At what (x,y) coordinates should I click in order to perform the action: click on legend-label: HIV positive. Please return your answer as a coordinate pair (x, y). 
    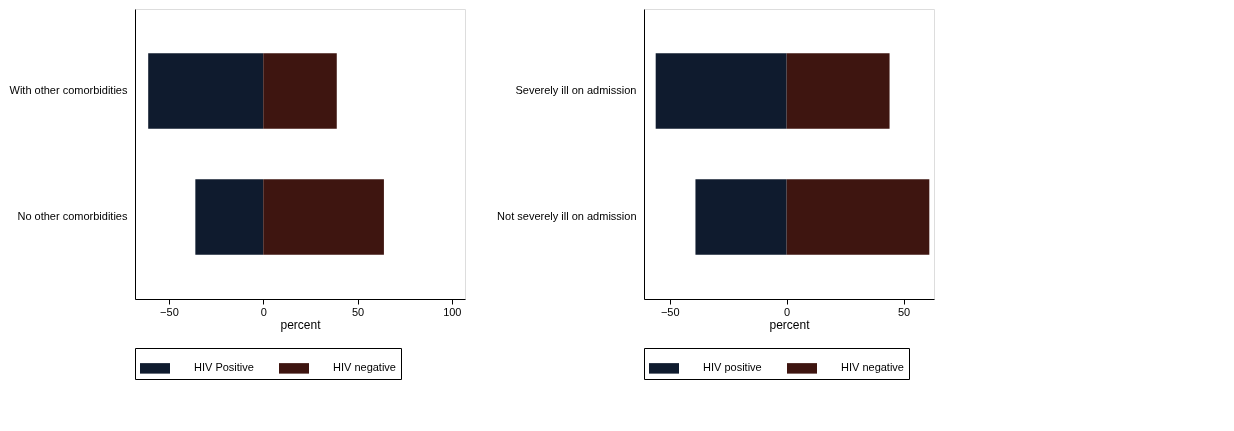
    Looking at the image, I should click on (732, 367).